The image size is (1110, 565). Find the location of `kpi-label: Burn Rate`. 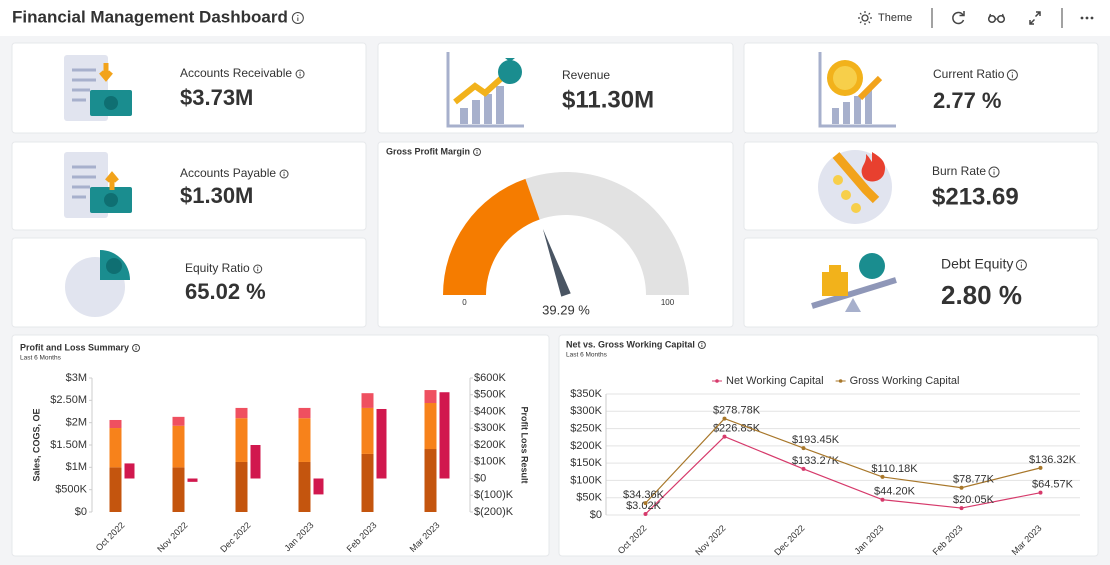

kpi-label: Burn Rate is located at coordinates (959, 171).